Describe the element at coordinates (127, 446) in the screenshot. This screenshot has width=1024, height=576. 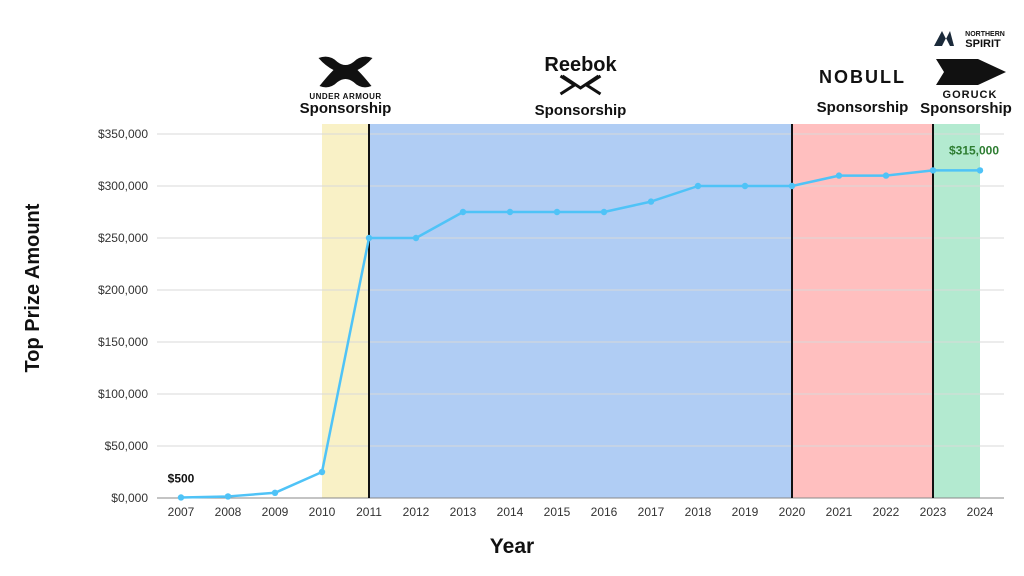
I see `y-tick-label: $50,000` at that location.